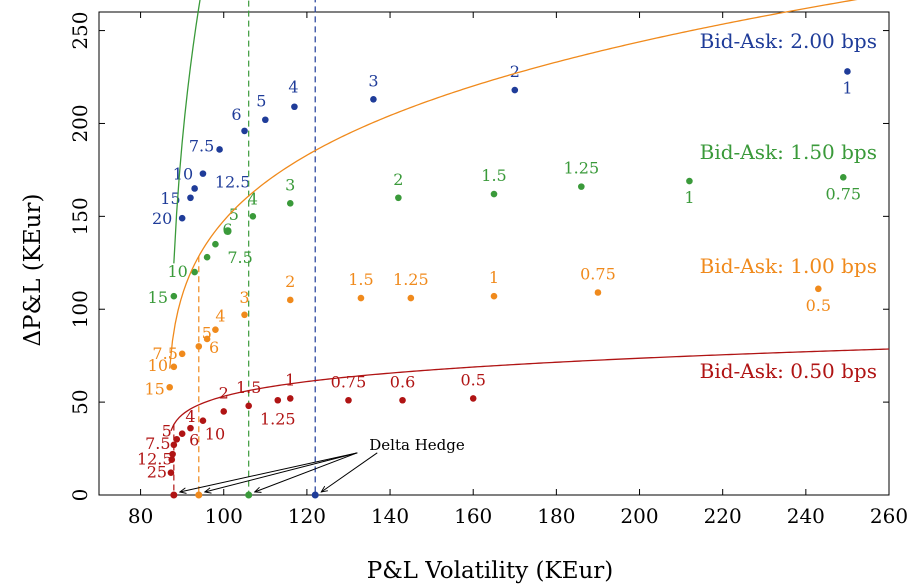  I want to click on data-label: 1.5, so click(493, 175).